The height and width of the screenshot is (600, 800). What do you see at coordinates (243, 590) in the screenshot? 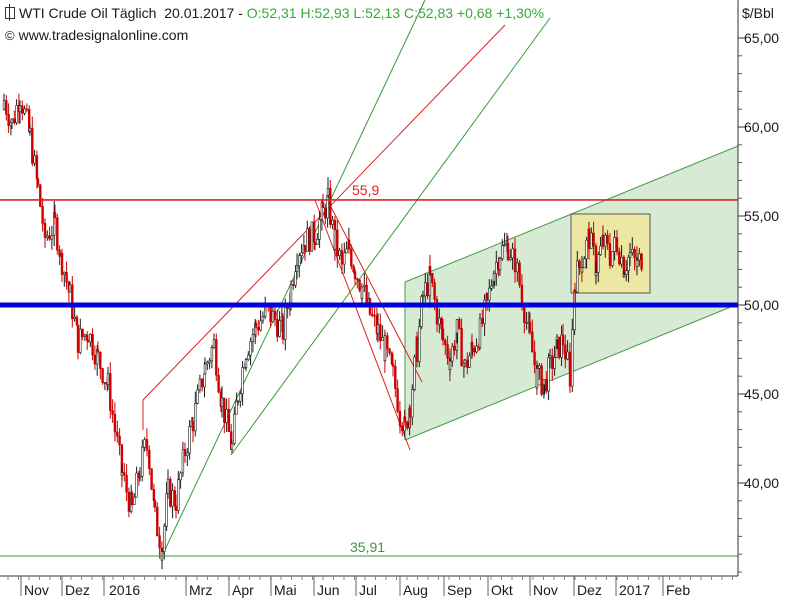
I see `x-month-label: Apr` at bounding box center [243, 590].